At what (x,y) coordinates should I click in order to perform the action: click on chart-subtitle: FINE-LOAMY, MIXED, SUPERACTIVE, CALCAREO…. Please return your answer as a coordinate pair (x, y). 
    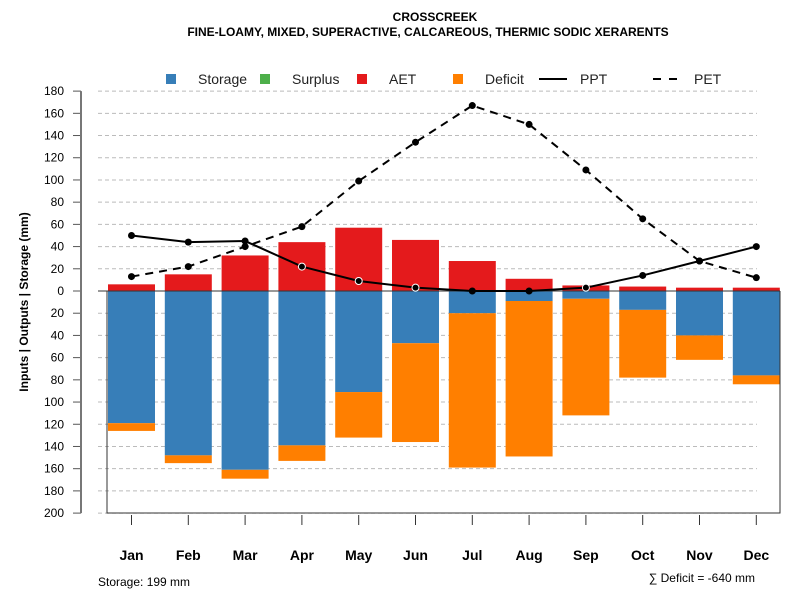
    Looking at the image, I should click on (427, 32).